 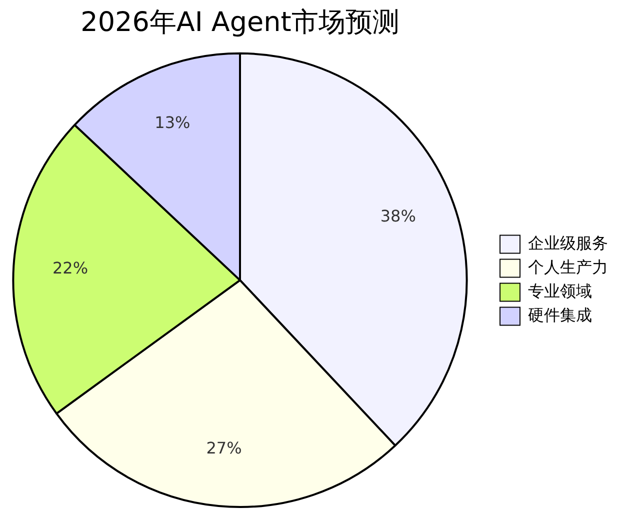 I want to click on legend-label: 企业级服务, so click(x=568, y=242).